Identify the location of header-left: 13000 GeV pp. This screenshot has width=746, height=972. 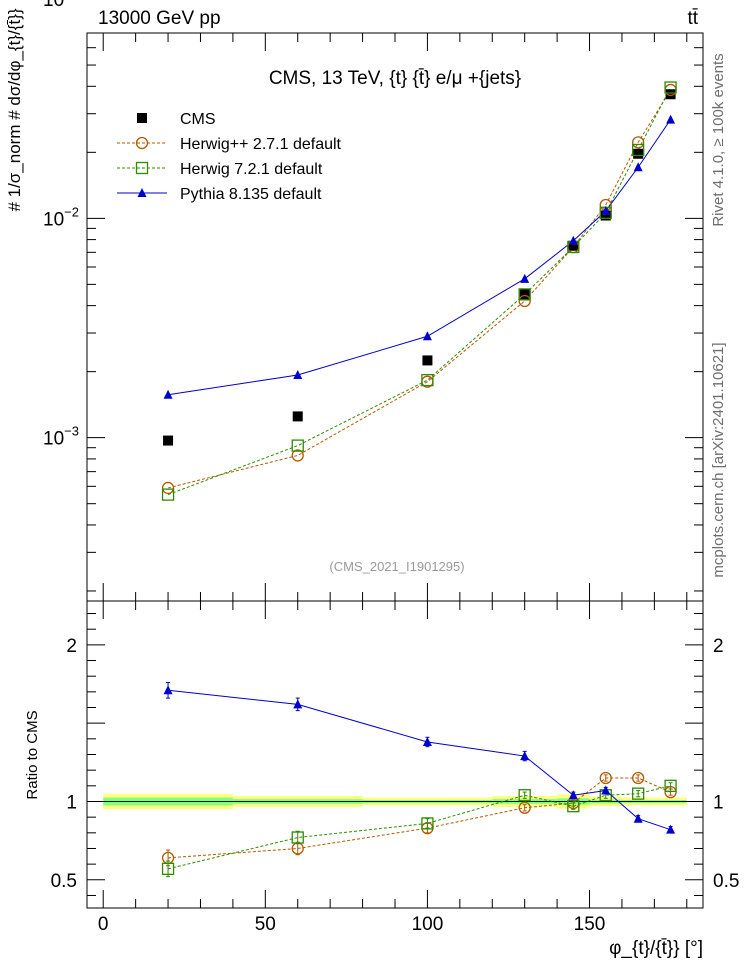
(159, 18).